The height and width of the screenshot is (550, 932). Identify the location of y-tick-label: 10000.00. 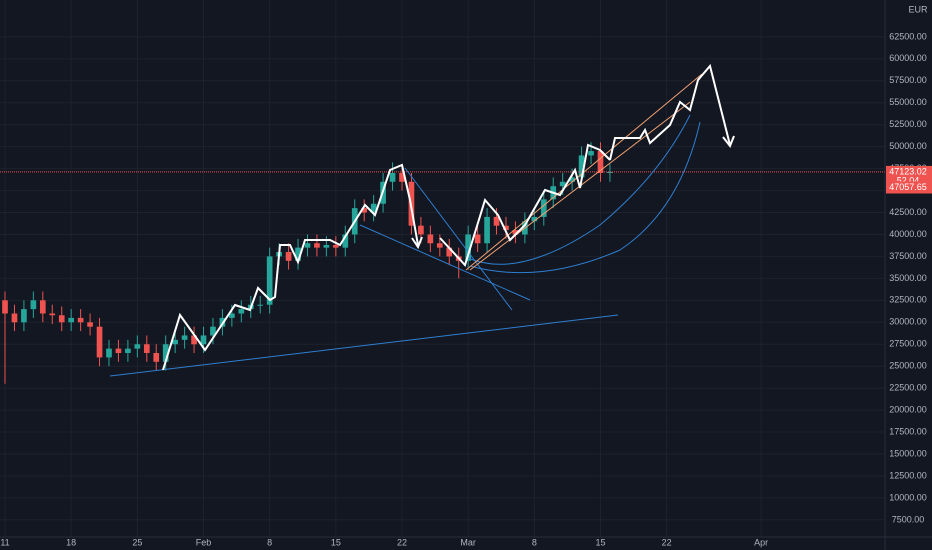
(908, 497).